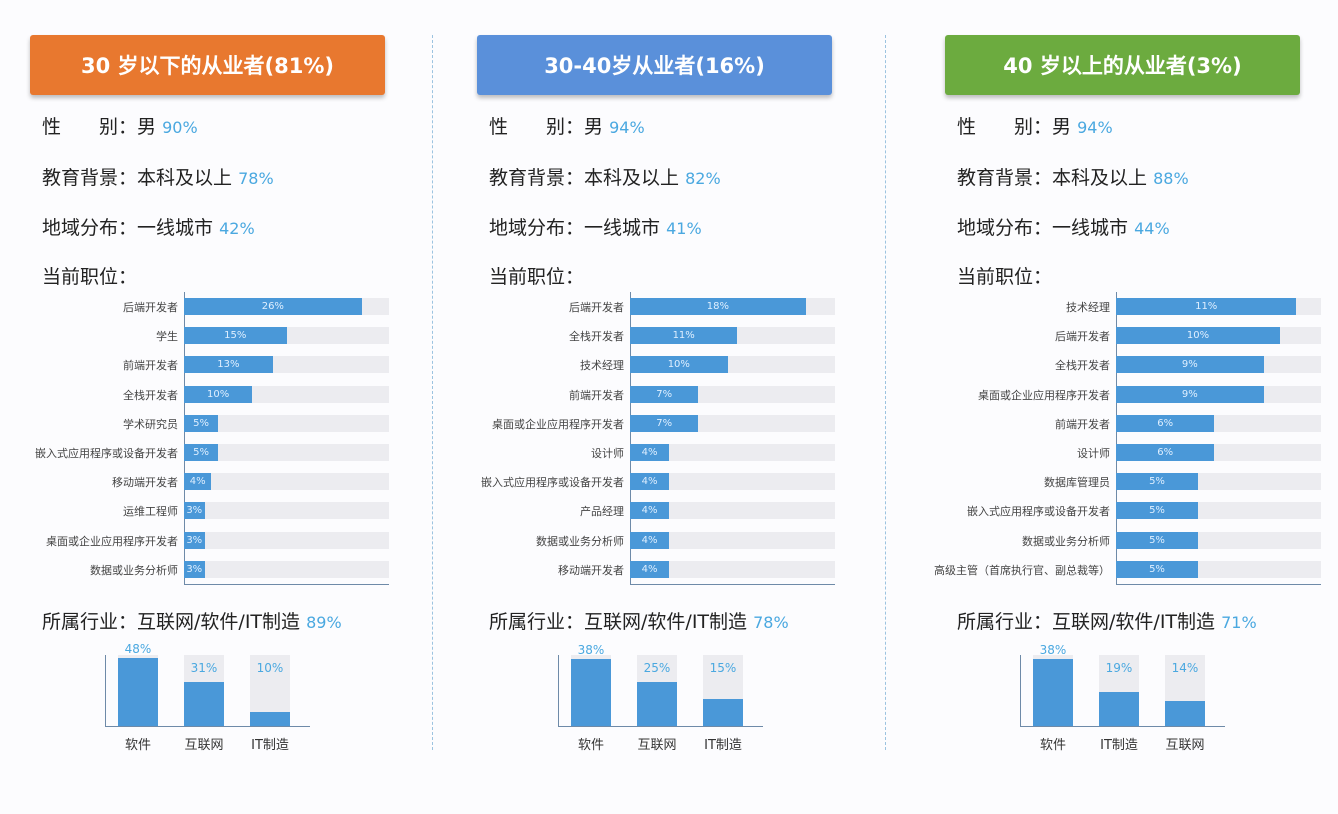 This screenshot has width=1338, height=814. I want to click on region-percent: 44%, so click(1152, 228).